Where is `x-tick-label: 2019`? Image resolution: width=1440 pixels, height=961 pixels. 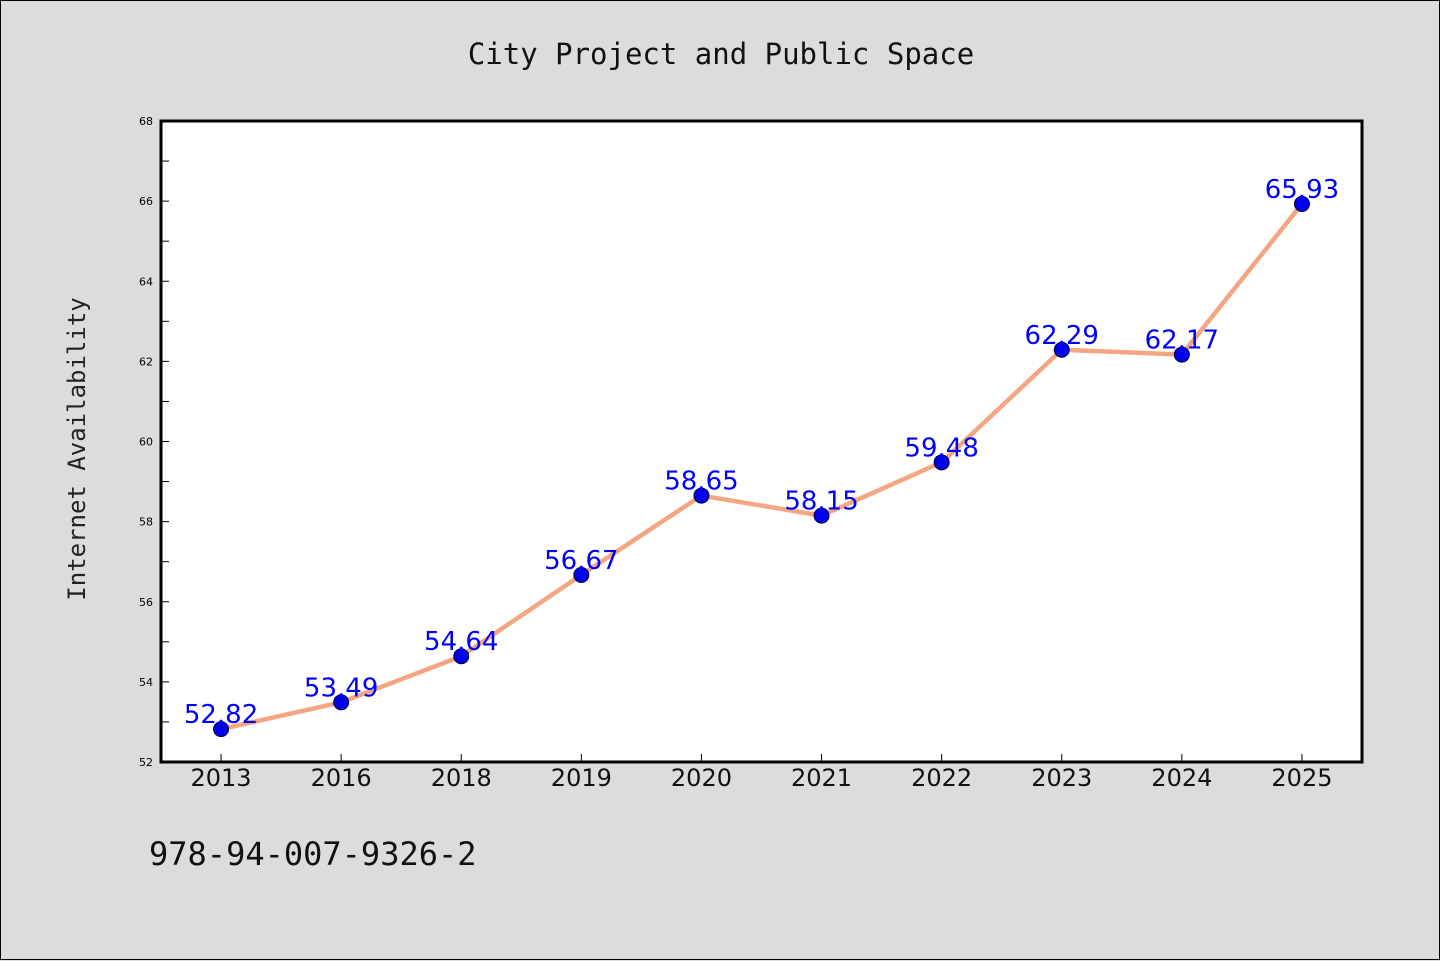
x-tick-label: 2019 is located at coordinates (581, 778).